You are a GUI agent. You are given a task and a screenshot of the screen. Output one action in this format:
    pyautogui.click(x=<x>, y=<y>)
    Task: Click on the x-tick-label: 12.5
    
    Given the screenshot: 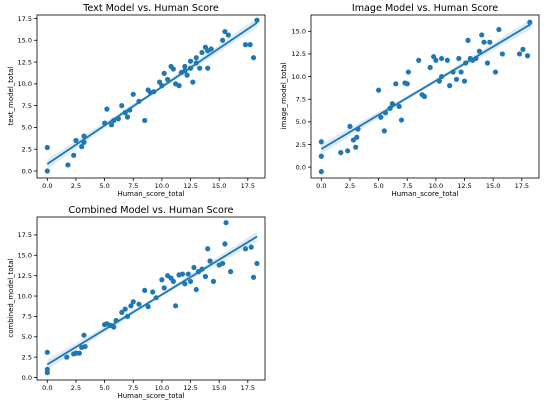 What is the action you would take?
    pyautogui.click(x=190, y=388)
    